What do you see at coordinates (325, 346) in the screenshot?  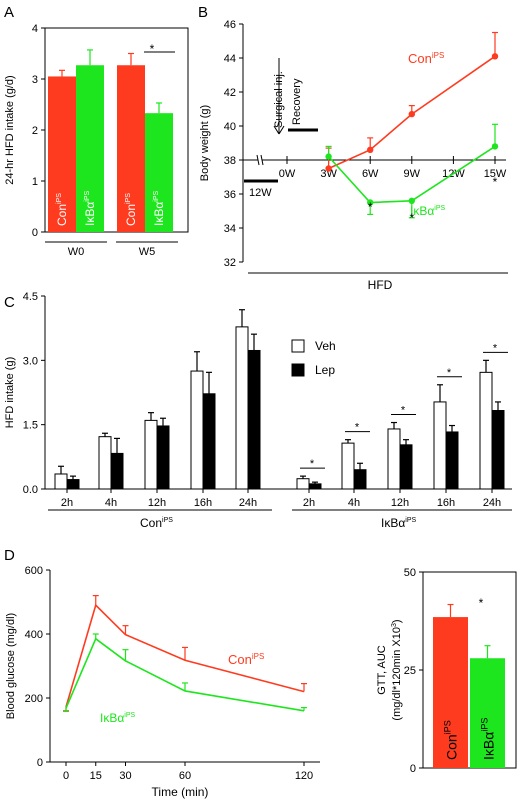 I see `legend-label-veh: Veh` at bounding box center [325, 346].